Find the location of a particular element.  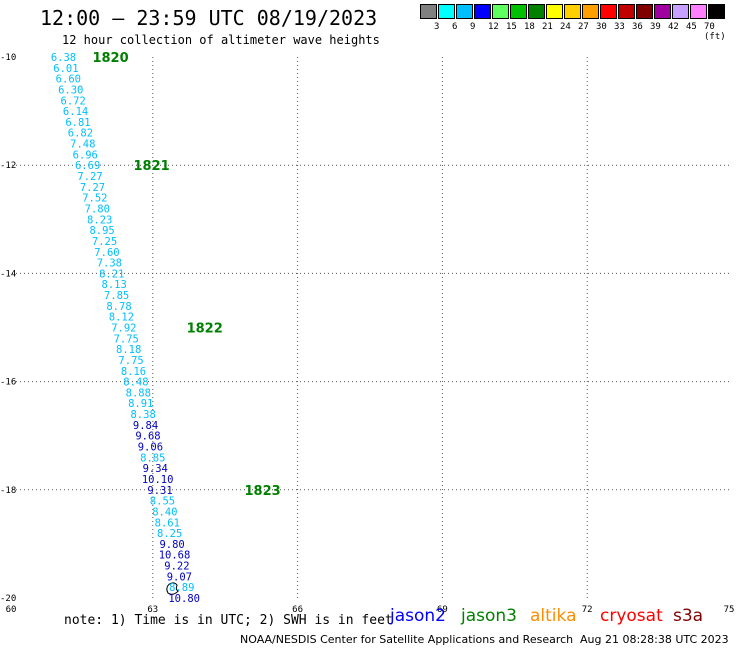

pass-time-label: 1823 is located at coordinates (263, 491).